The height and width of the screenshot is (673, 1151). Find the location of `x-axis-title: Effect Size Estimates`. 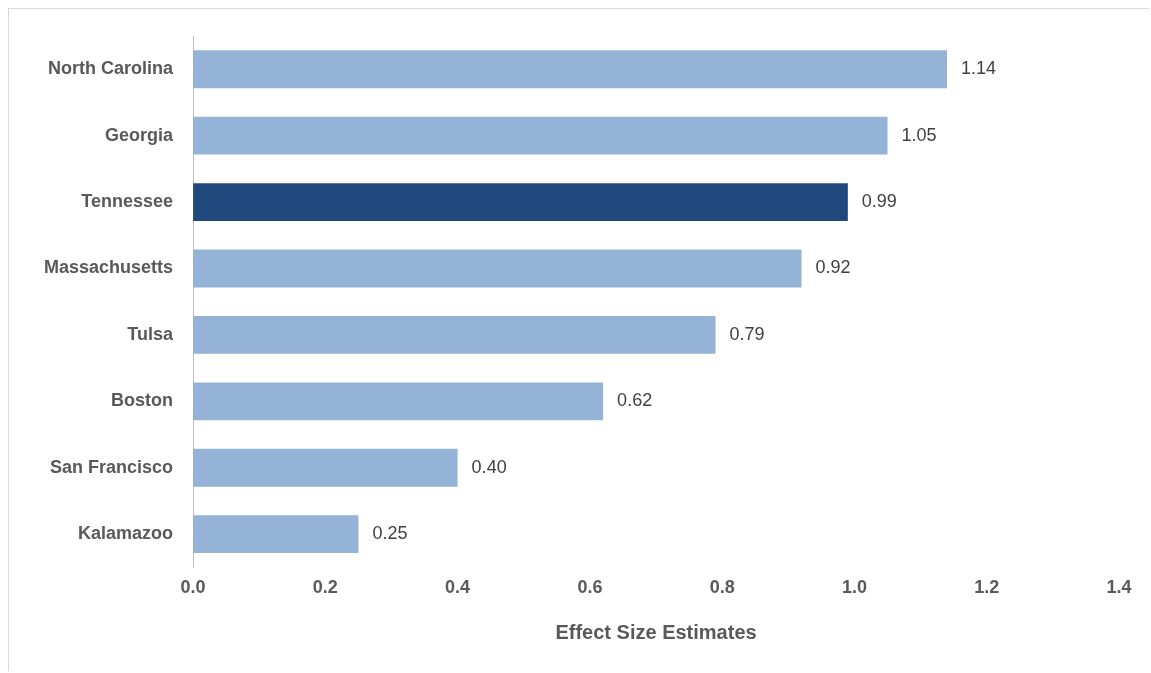

x-axis-title: Effect Size Estimates is located at coordinates (656, 631).